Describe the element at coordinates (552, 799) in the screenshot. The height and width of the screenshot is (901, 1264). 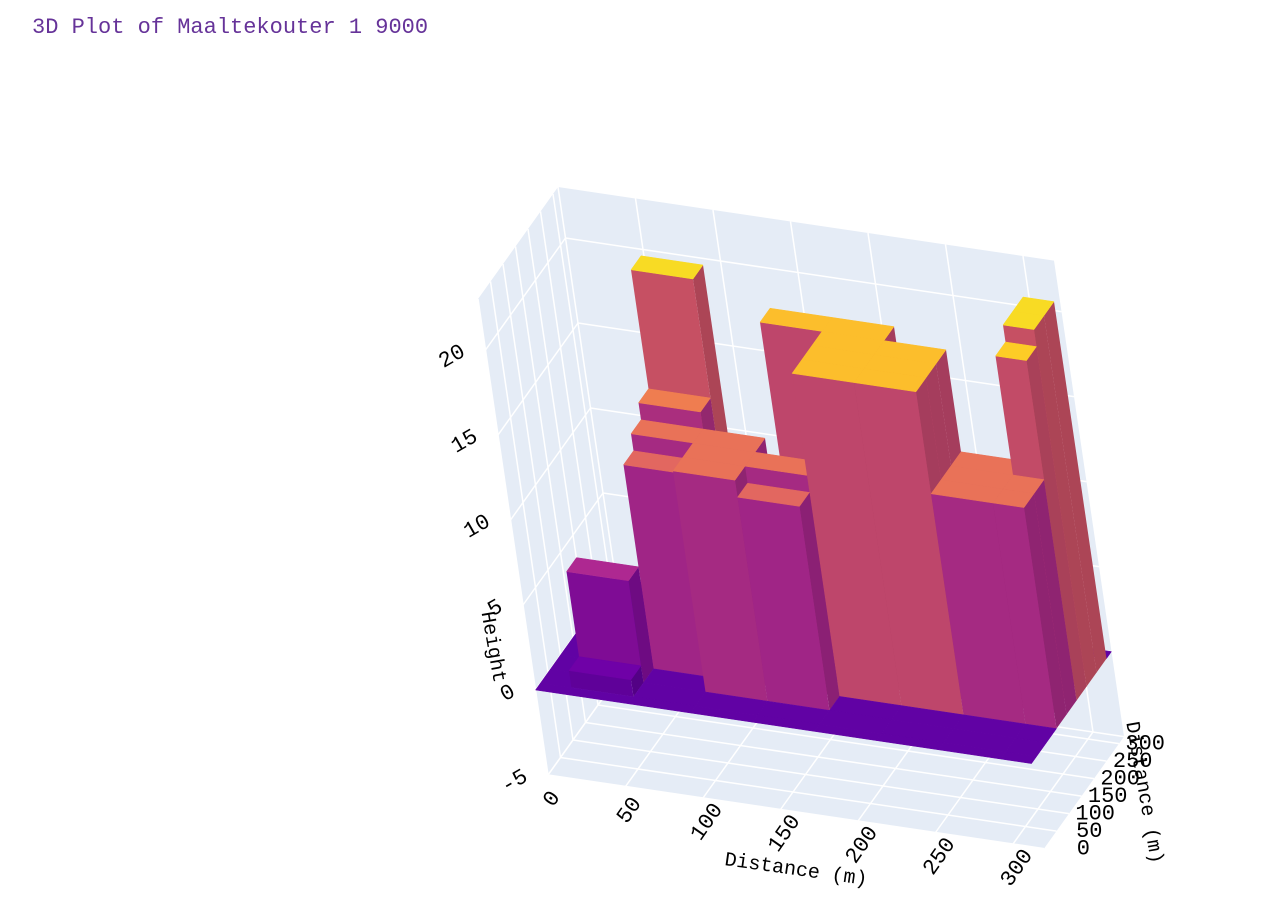
I see `x-tick-label: 0` at that location.